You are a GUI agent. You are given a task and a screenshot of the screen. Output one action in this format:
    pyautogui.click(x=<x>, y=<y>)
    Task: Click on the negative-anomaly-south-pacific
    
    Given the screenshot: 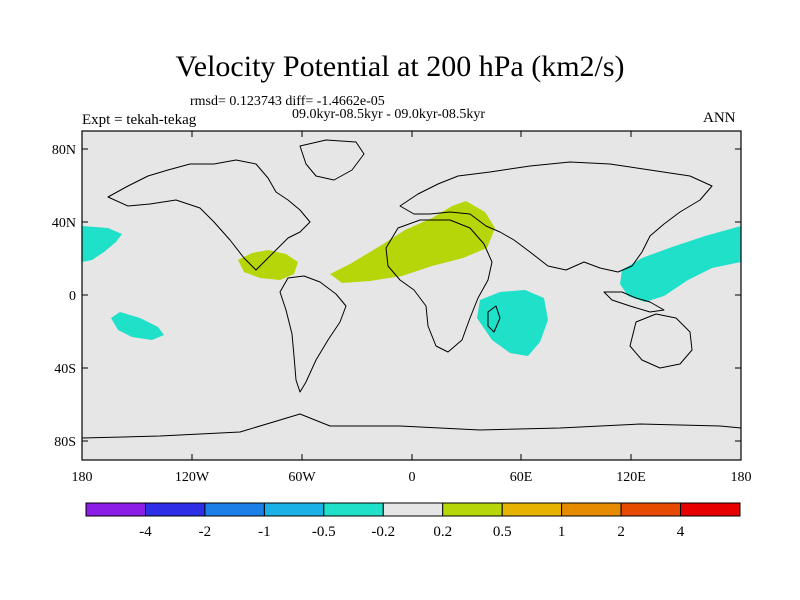 What is the action you would take?
    pyautogui.click(x=137, y=326)
    